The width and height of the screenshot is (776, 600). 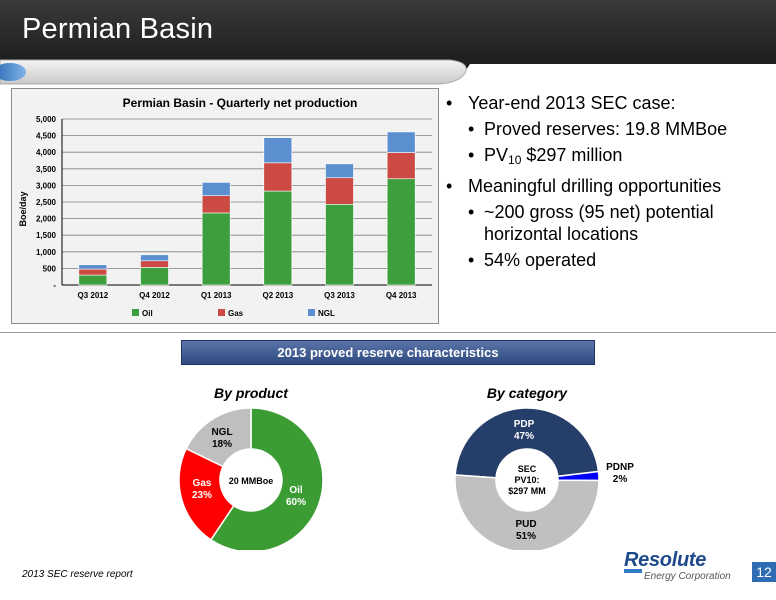 I want to click on chart-title: Permian Basin - Quarterly net production, so click(x=240, y=103).